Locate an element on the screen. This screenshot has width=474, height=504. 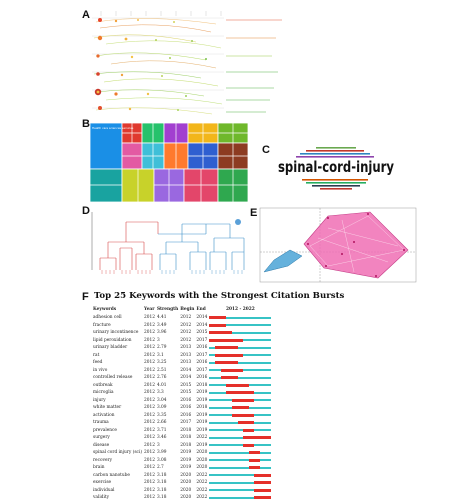
keyword-cell: recovery is located at coordinates (103, 460).